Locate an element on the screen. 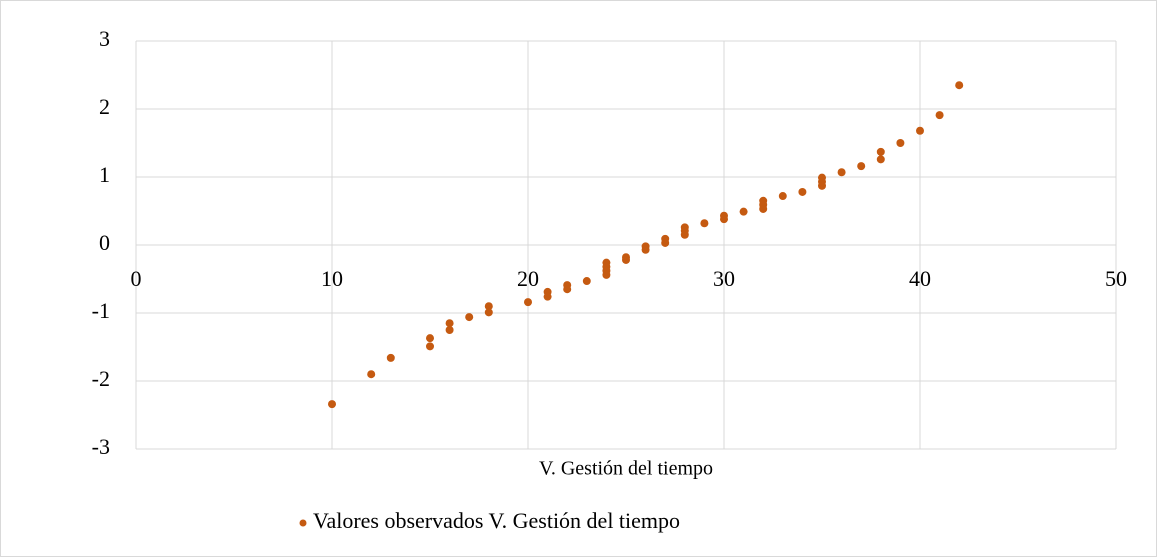  x-tick-label: 20 is located at coordinates (528, 278).